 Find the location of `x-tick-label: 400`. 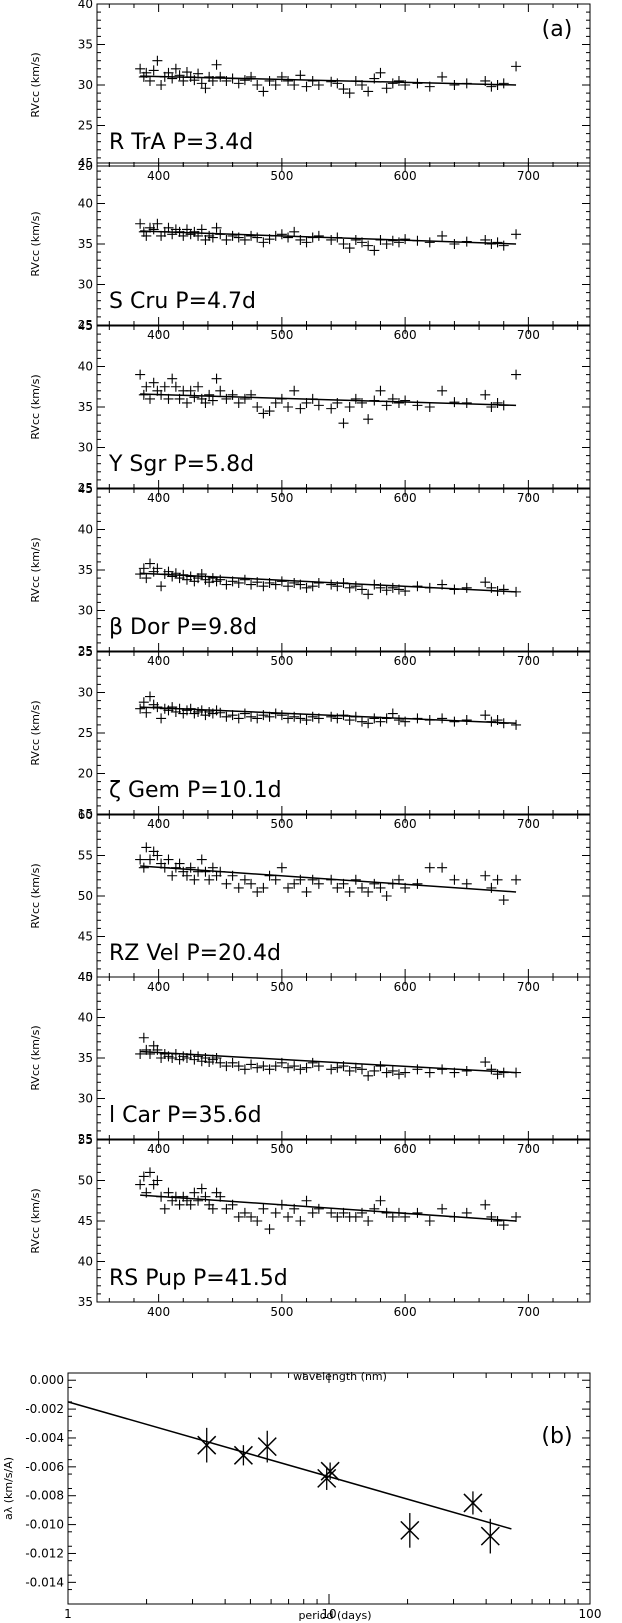

x-tick-label: 400 is located at coordinates (158, 498).